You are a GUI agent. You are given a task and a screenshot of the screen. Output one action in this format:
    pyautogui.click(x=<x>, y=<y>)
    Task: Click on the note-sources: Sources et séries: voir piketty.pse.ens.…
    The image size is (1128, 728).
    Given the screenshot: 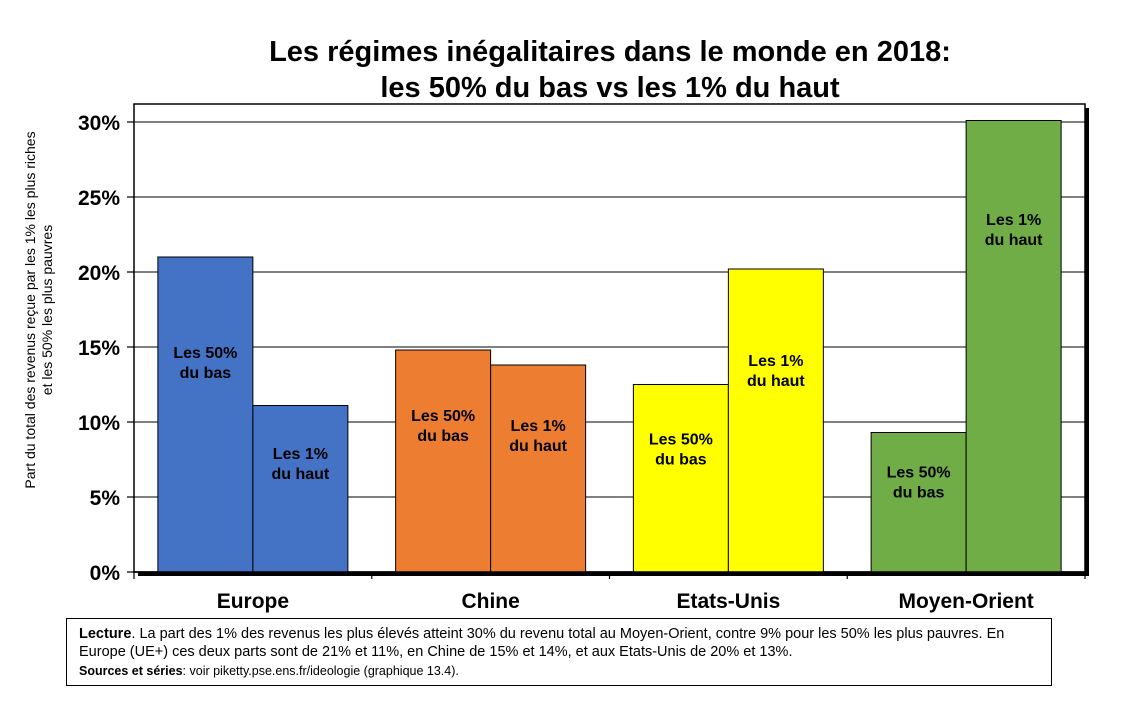 What is the action you would take?
    pyautogui.click(x=559, y=672)
    